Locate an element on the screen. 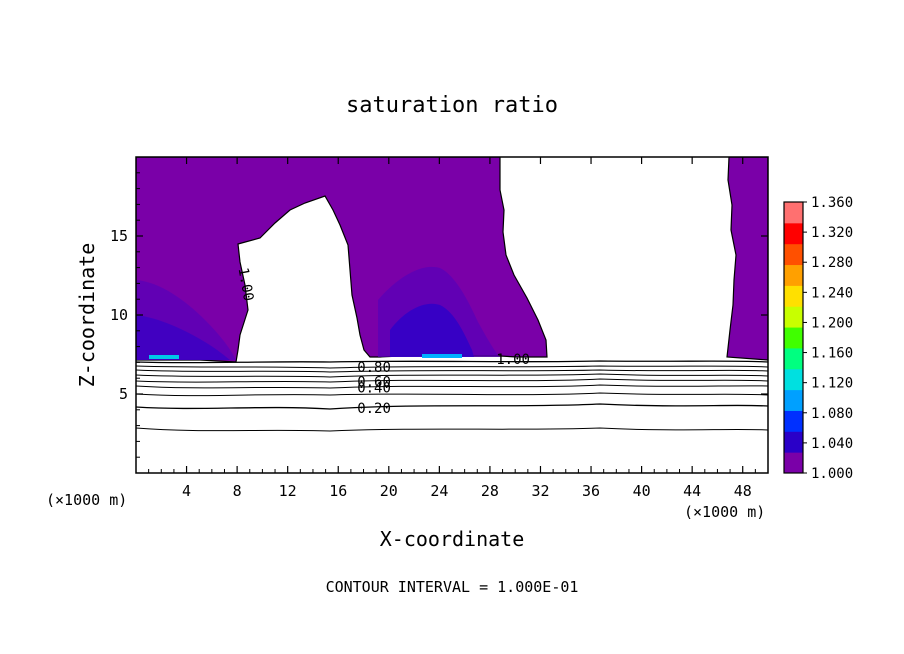  contour-label: 0.60 is located at coordinates (374, 382).